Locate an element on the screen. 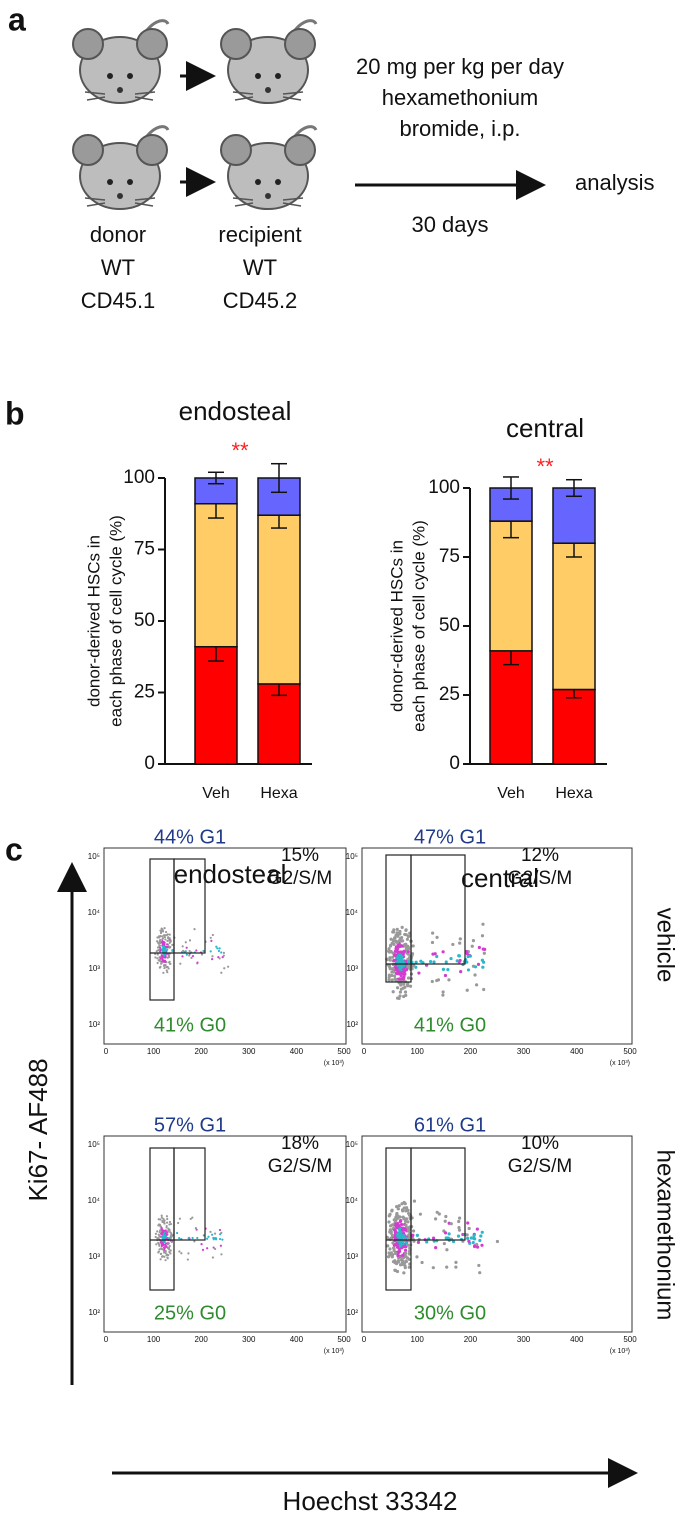 This screenshot has width=685, height=1518. bar-segment is located at coordinates (574, 515).